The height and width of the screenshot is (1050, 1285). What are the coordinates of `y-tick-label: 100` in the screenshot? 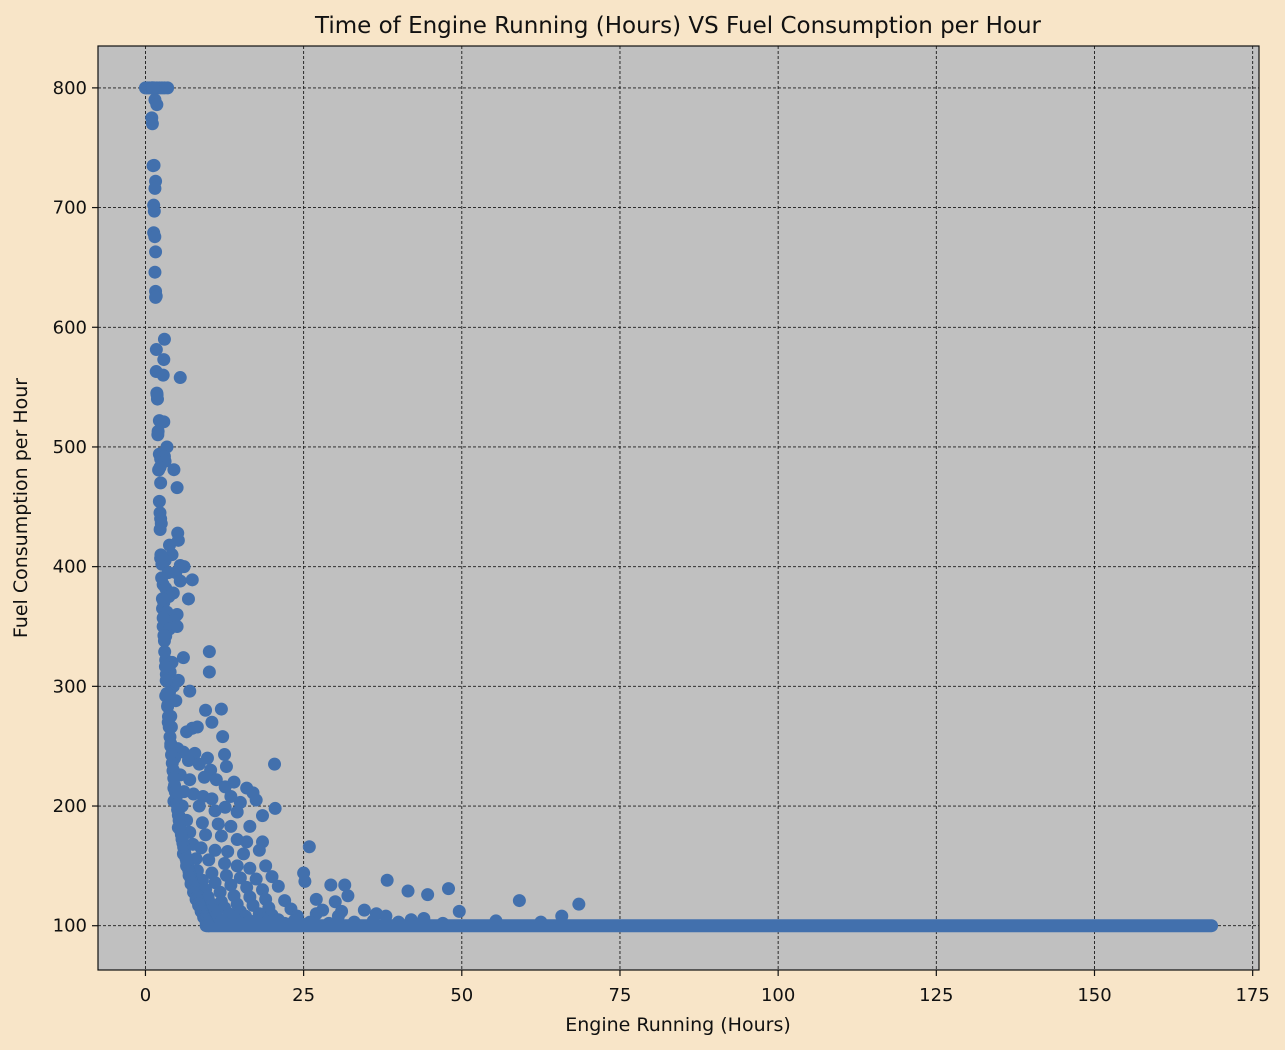 It's located at (70, 926).